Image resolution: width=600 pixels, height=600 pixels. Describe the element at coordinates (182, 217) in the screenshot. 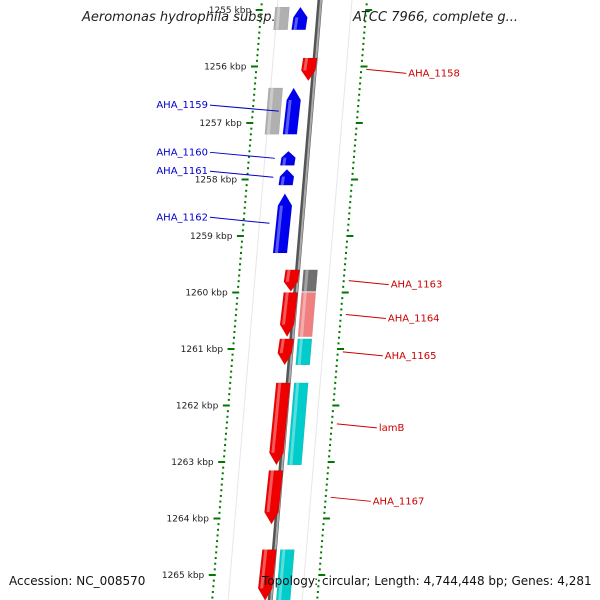

I see `gene-label: AHA_1162` at that location.